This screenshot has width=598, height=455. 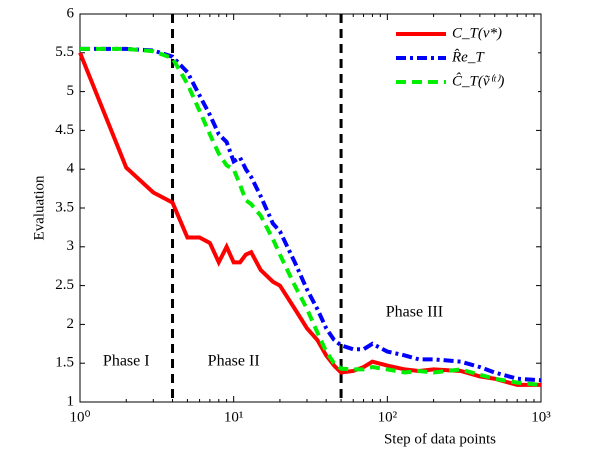 What do you see at coordinates (71, 401) in the screenshot?
I see `y-tick-label: 1` at bounding box center [71, 401].